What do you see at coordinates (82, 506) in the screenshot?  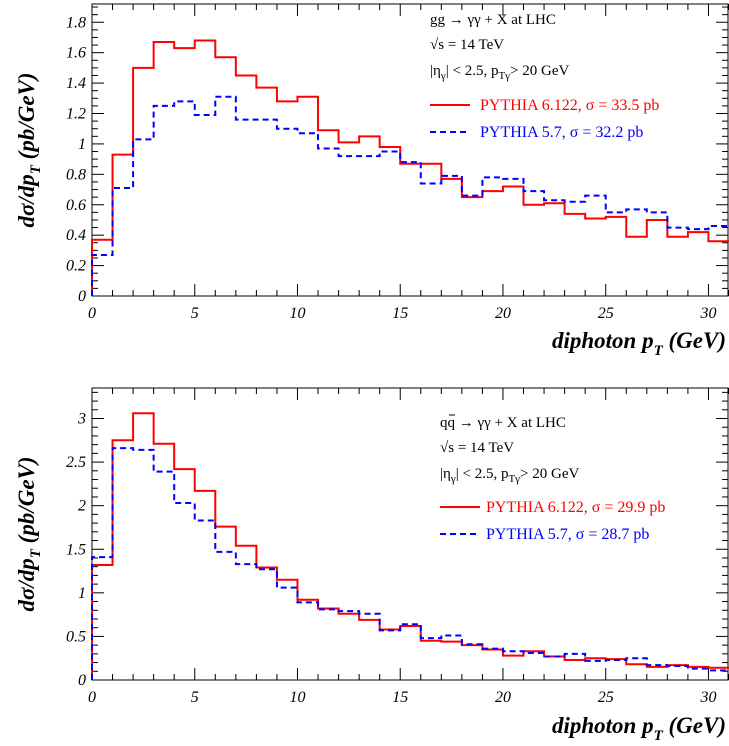 I see `y-tick-label: 2` at bounding box center [82, 506].